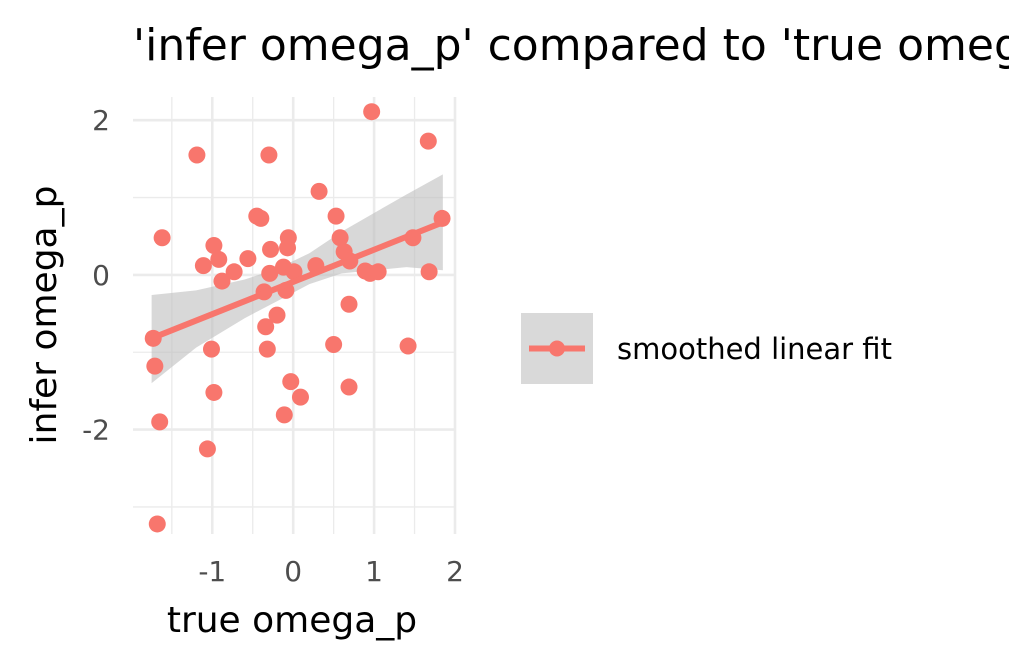  What do you see at coordinates (101, 275) in the screenshot?
I see `y-tick-label: 0` at bounding box center [101, 275].